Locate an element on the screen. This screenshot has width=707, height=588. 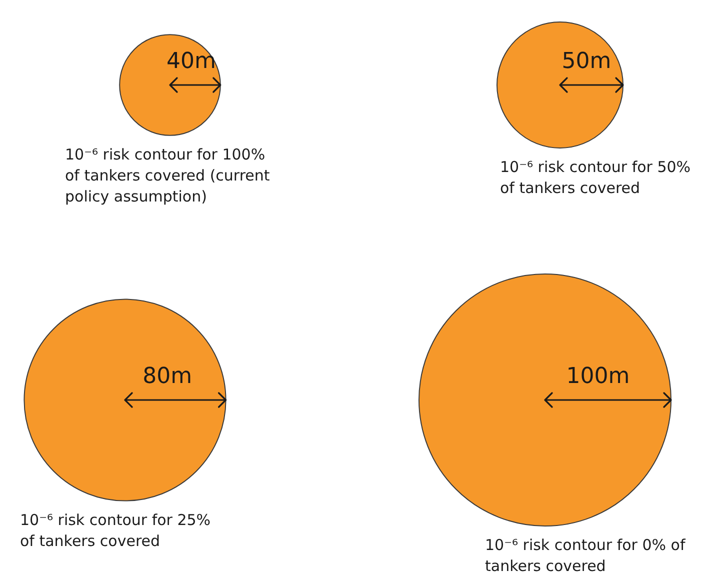
data-label: 80m is located at coordinates (167, 376).